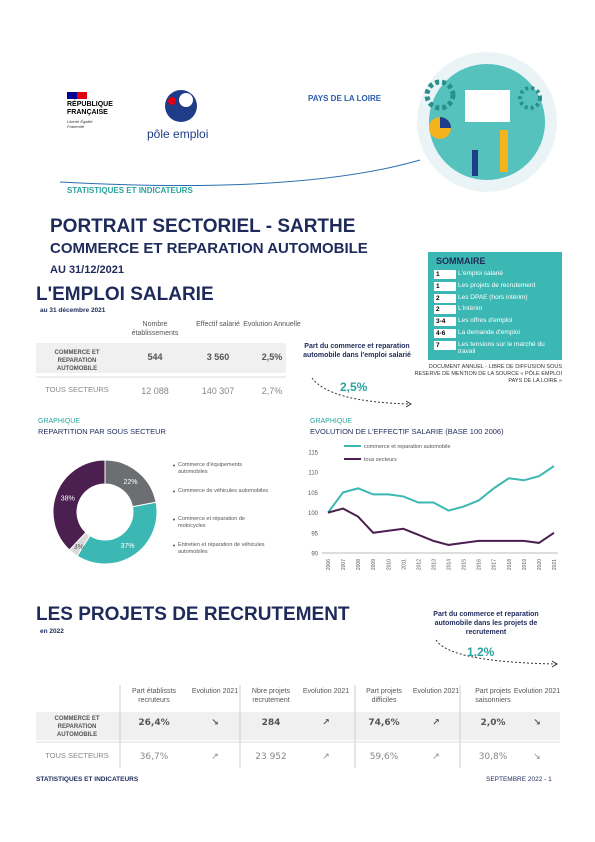 This screenshot has height=842, width=595. What do you see at coordinates (407, 447) in the screenshot?
I see `legend-entry: commerce et reparation automobile` at bounding box center [407, 447].